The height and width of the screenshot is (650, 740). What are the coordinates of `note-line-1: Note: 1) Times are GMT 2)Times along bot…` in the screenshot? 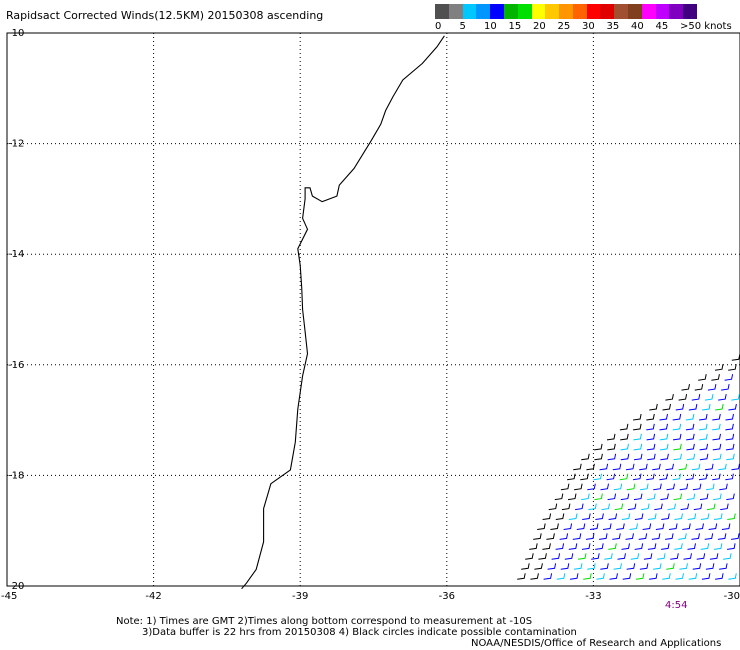 It's located at (324, 621).